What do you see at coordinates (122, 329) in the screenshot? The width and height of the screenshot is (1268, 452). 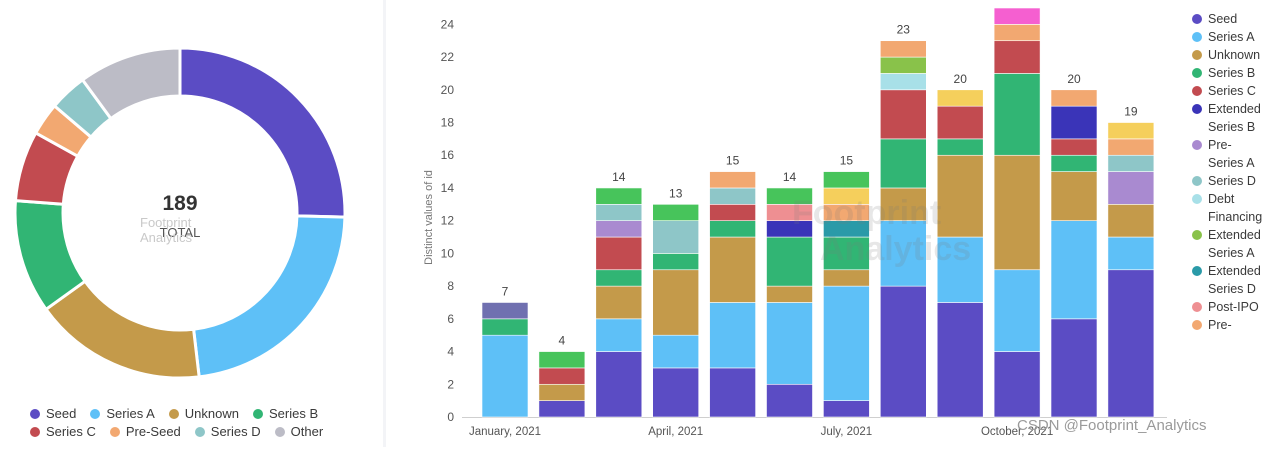 I see `pie-slice-unknown` at bounding box center [122, 329].